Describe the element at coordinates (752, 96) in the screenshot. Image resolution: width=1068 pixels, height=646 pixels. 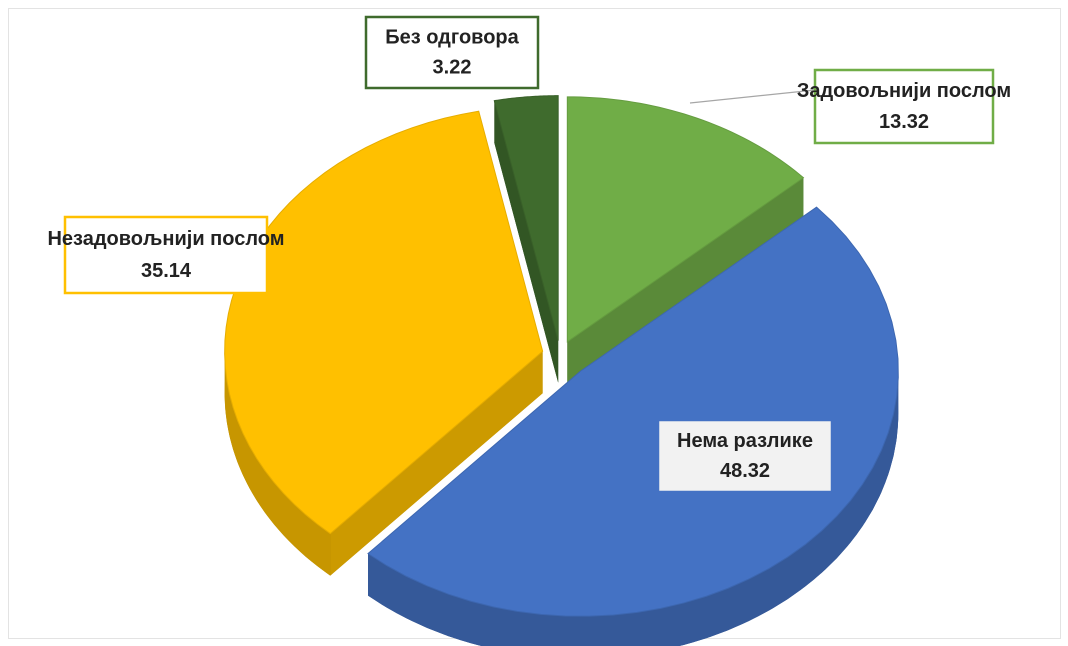
I see `leader-line` at that location.